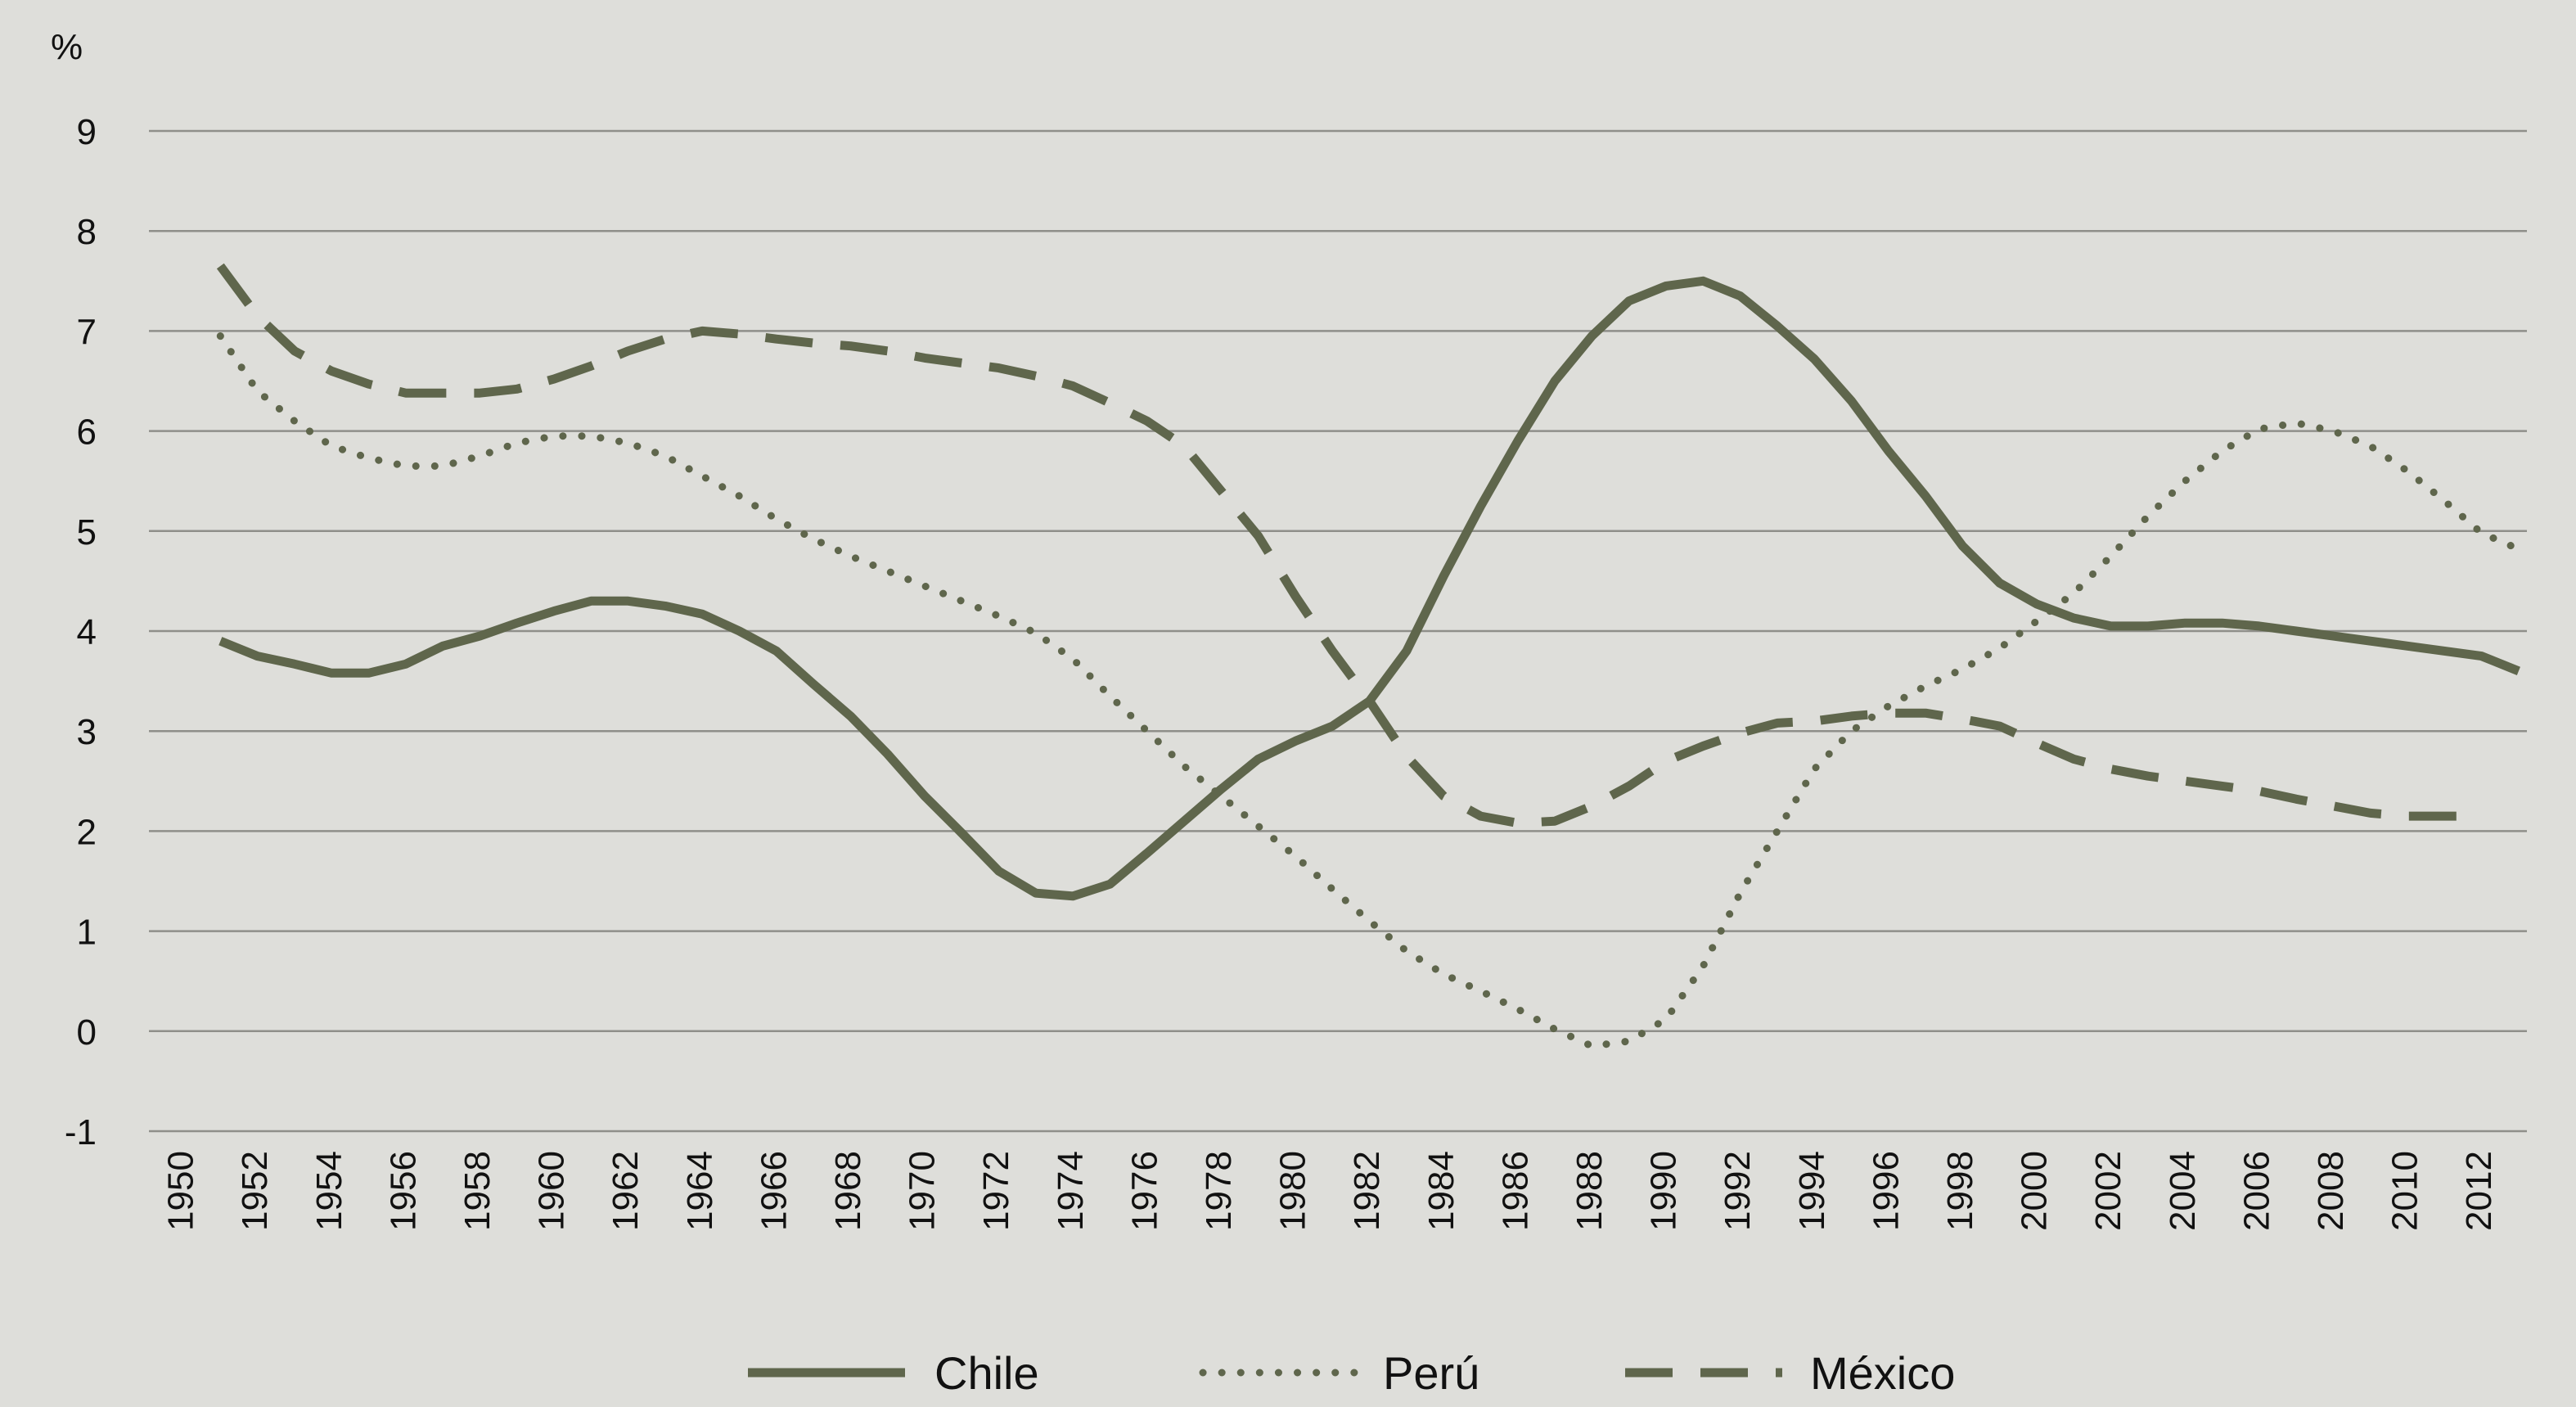  Describe the element at coordinates (81, 1132) in the screenshot. I see `y-tick-label: -1` at that location.